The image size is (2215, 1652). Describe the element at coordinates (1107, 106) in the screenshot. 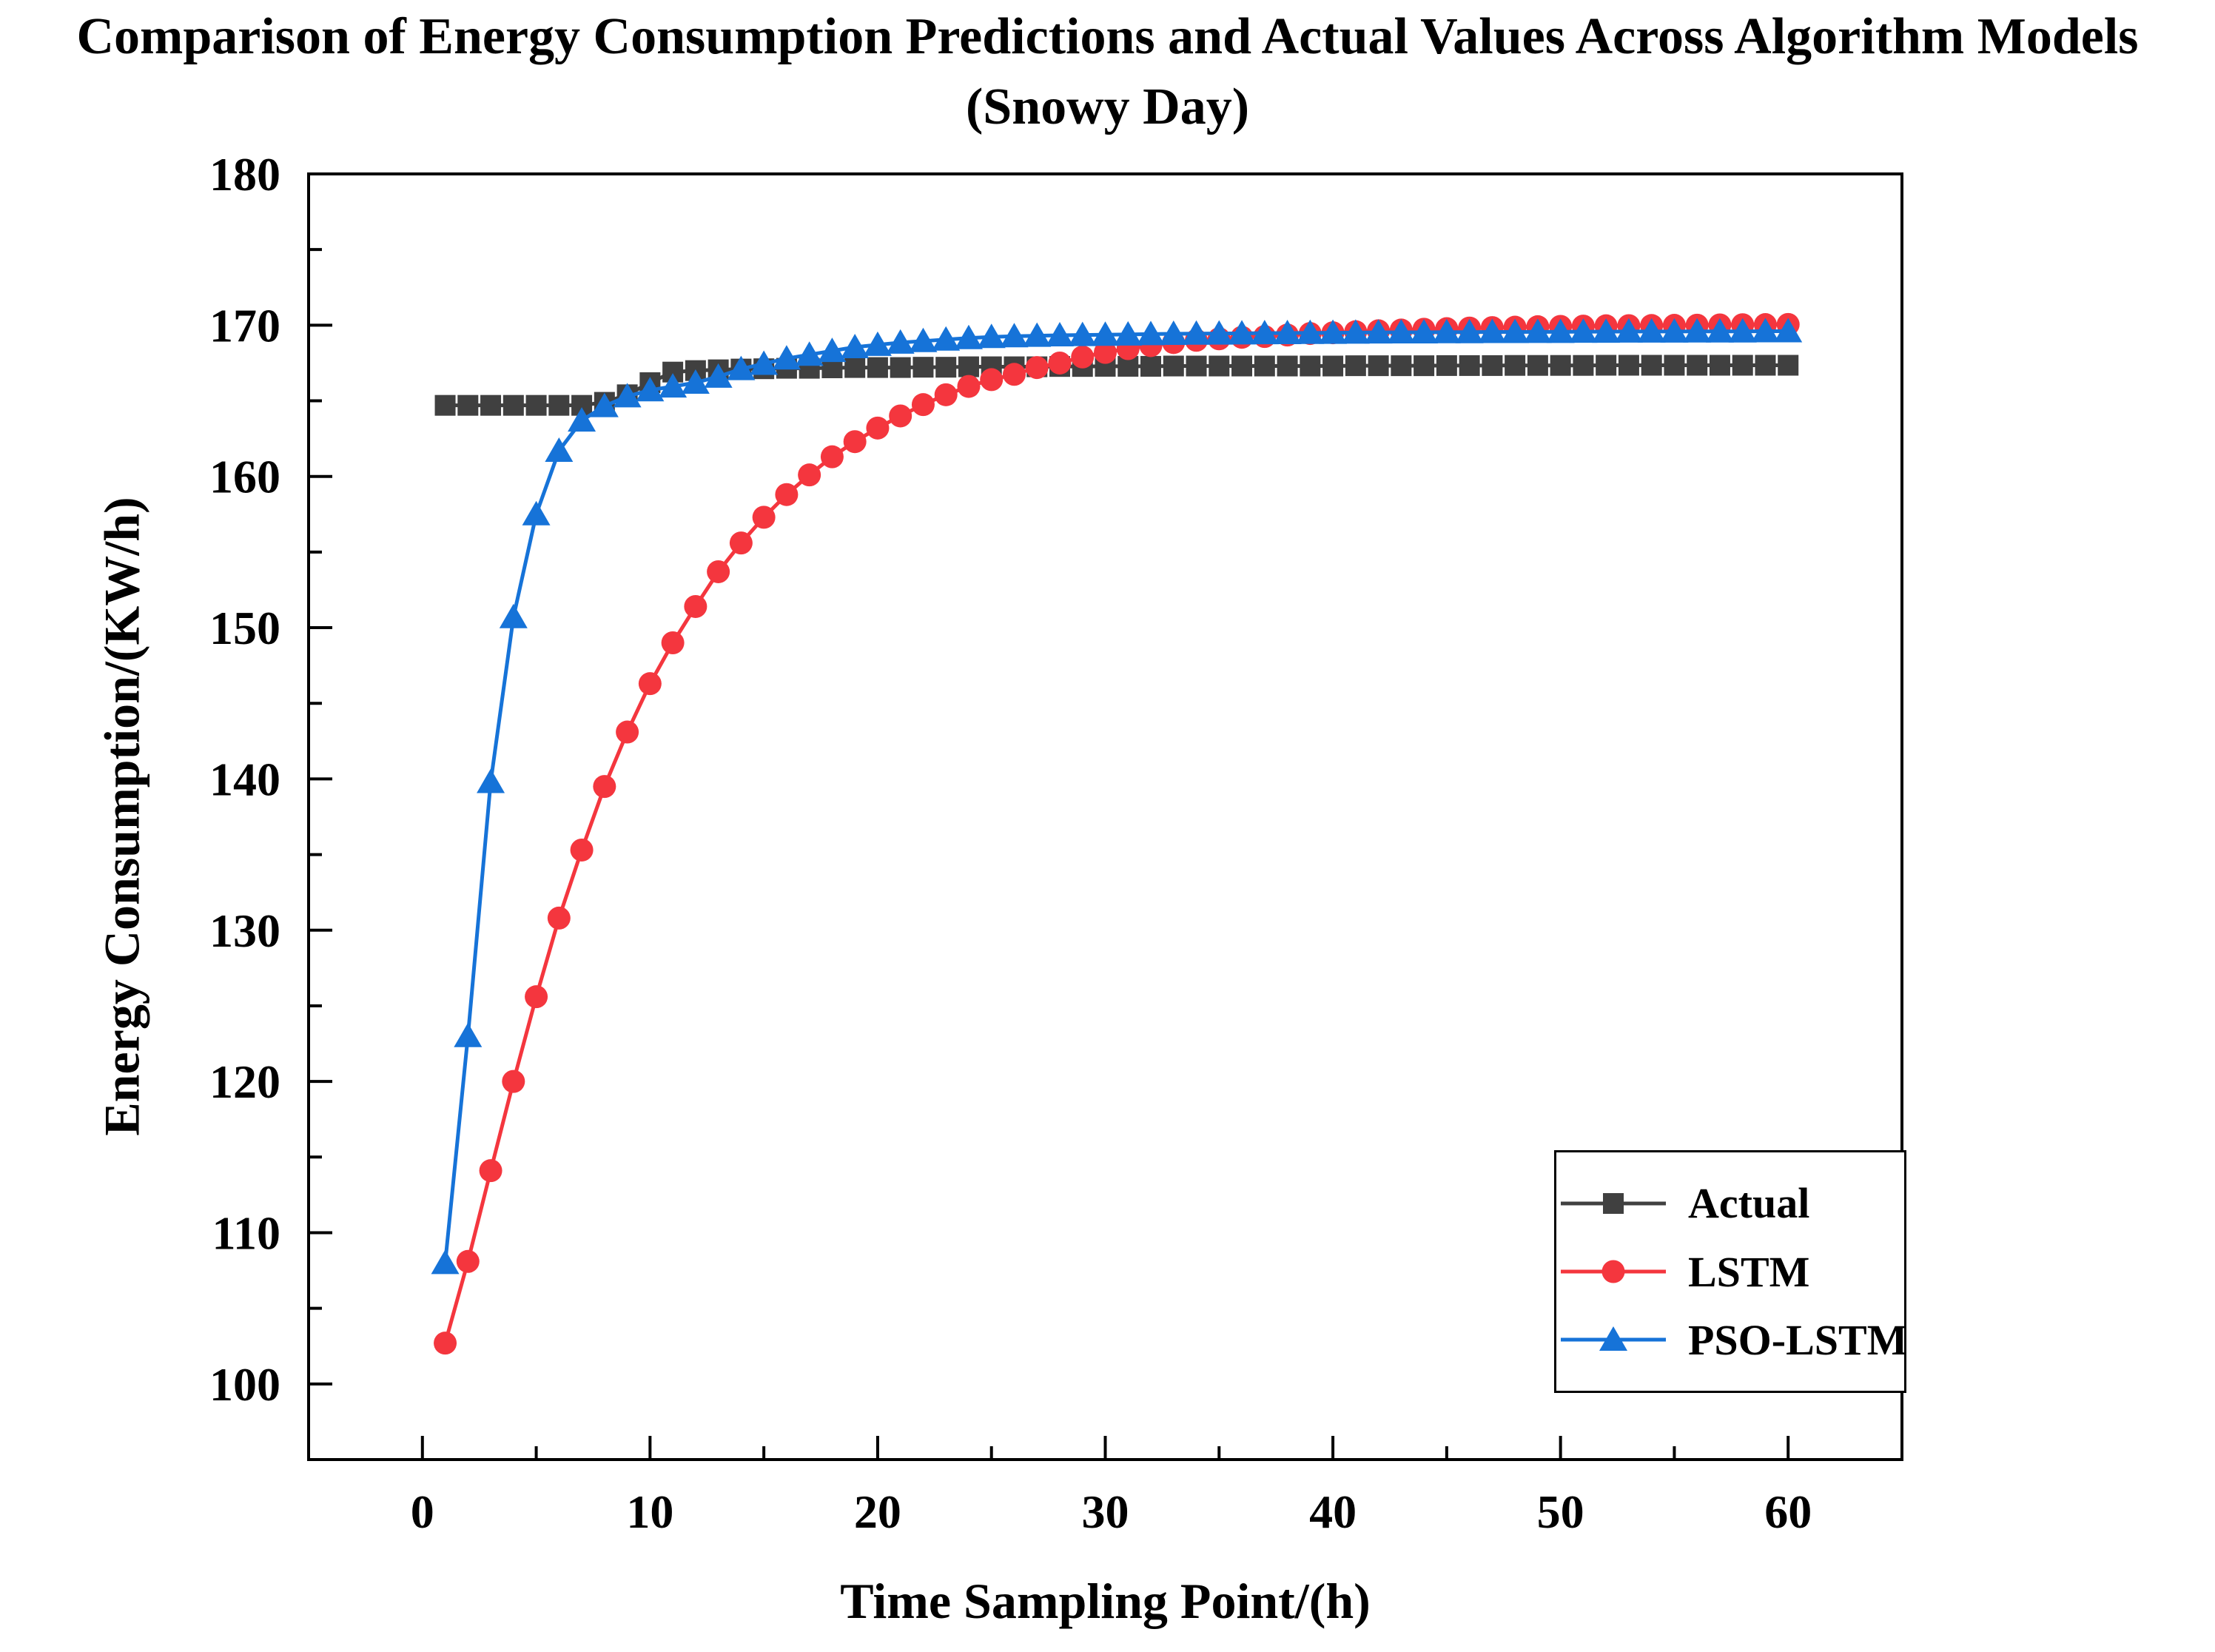

I see `chart-title-line2: (Snowy Day)` at that location.